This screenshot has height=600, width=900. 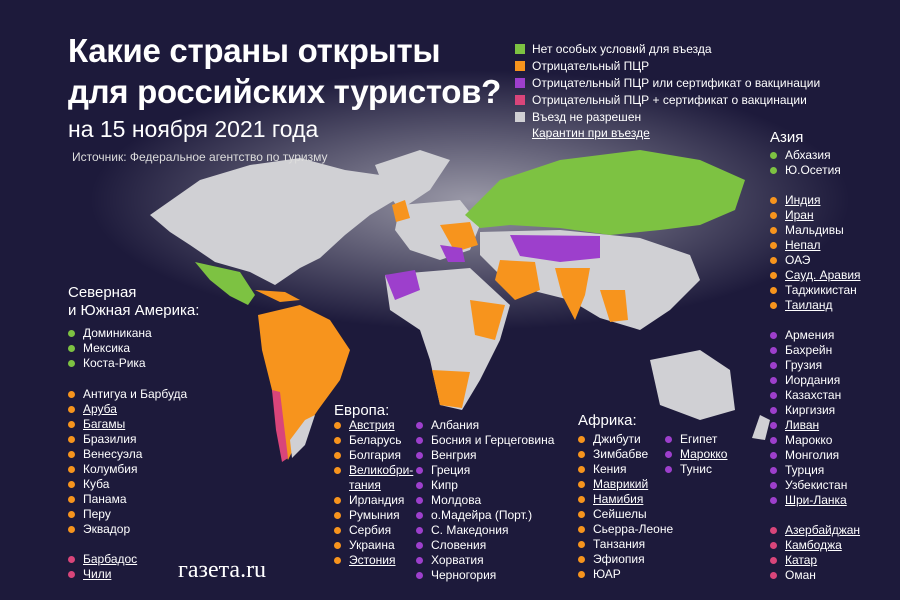 I want to click on country-item: Австрия, so click(x=375, y=425).